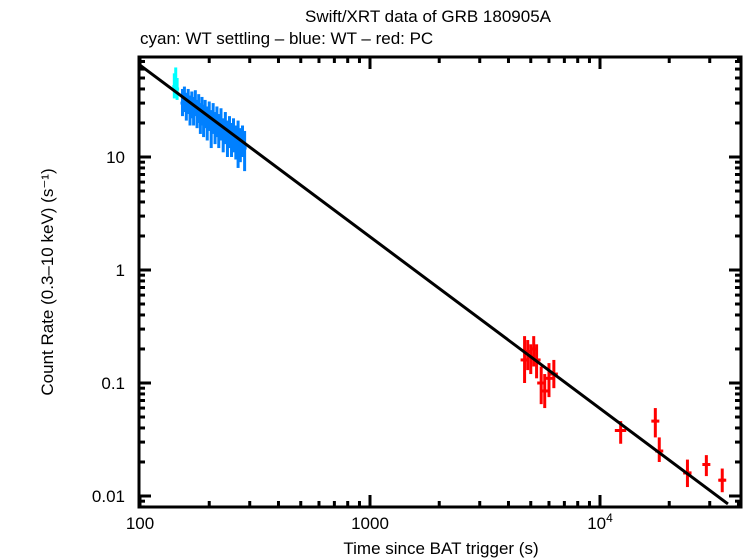 This screenshot has width=746, height=558. I want to click on x-tick-exponent: 4, so click(609, 518).